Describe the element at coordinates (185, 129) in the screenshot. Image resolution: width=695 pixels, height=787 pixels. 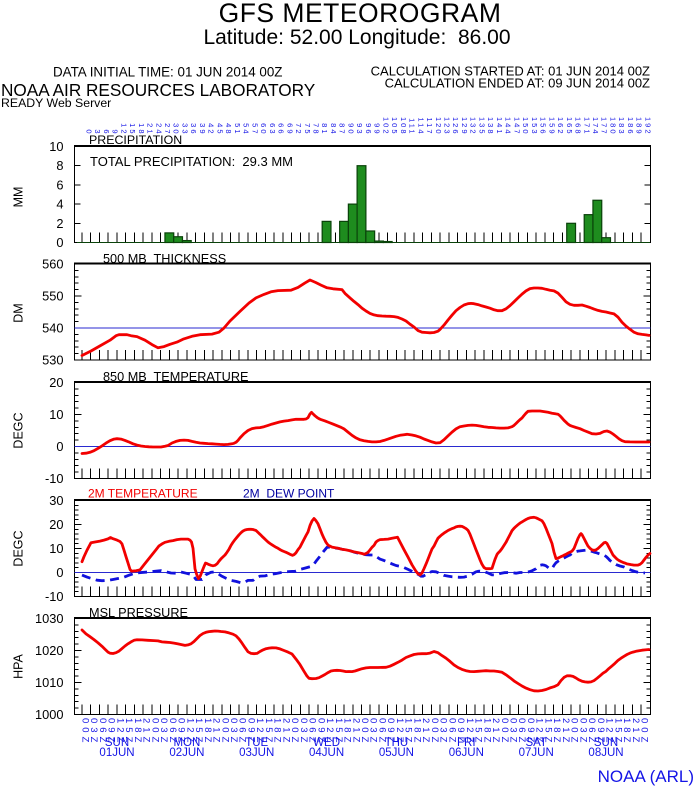
I see `svg-text: 33` at that location.